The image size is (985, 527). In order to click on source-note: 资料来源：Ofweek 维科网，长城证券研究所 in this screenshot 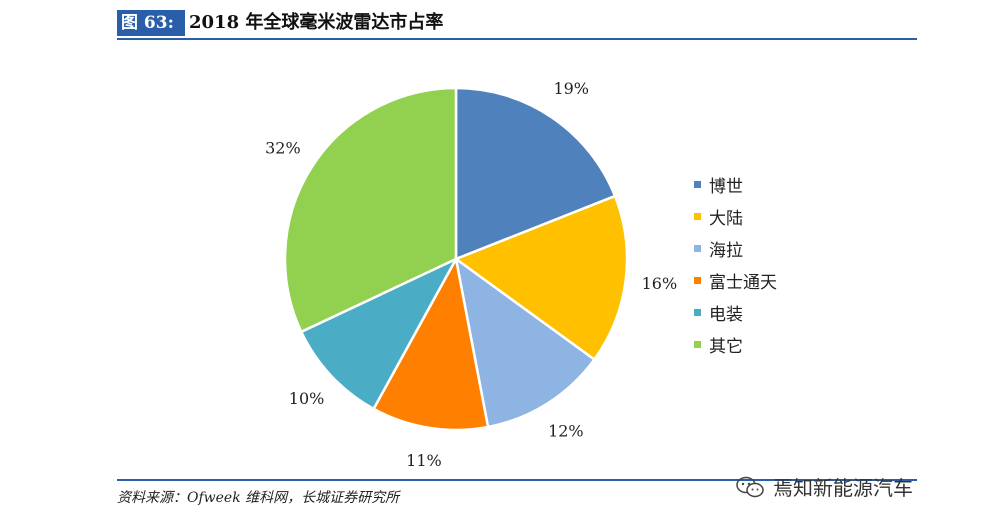, I will do `click(258, 498)`.